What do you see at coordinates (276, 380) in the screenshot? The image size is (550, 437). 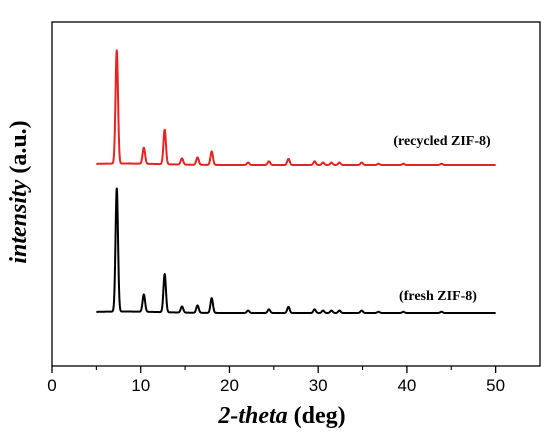 I see `x-axis-ticks: 0 10 20 30 40 50` at bounding box center [276, 380].